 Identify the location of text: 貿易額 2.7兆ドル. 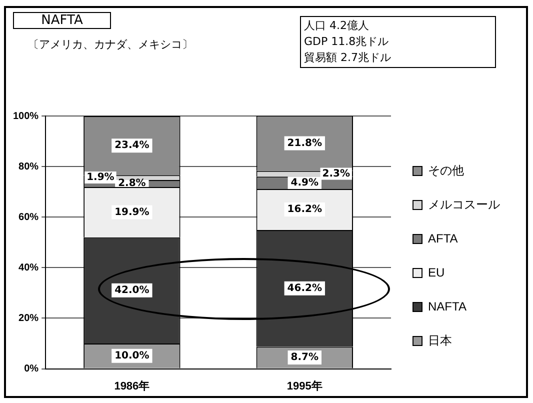
(348, 58).